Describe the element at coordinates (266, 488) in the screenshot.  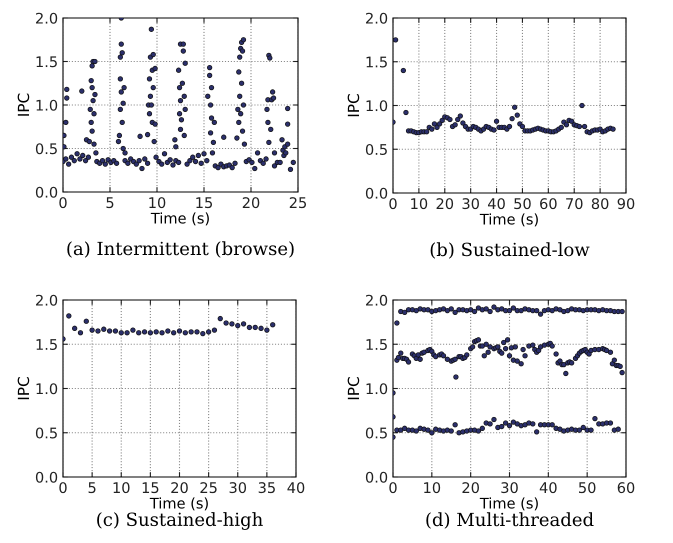
I see `x-tick-label: 35` at that location.